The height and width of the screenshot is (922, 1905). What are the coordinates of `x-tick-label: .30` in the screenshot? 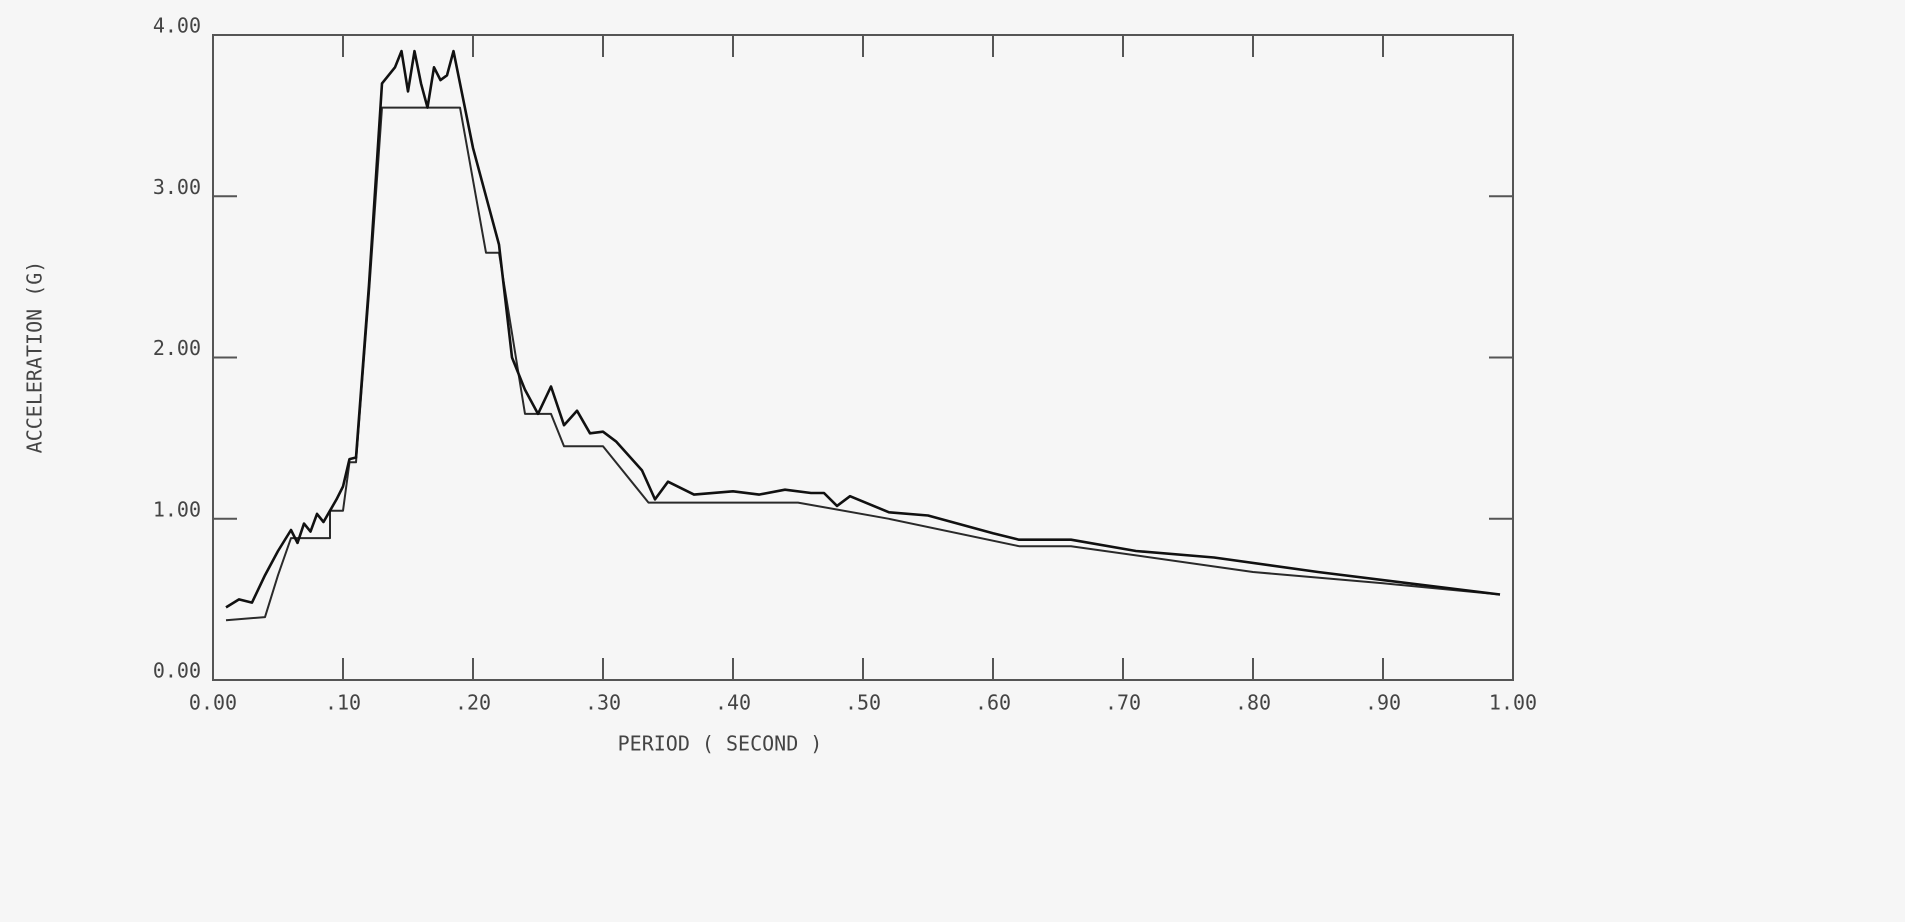 It's located at (603, 703).